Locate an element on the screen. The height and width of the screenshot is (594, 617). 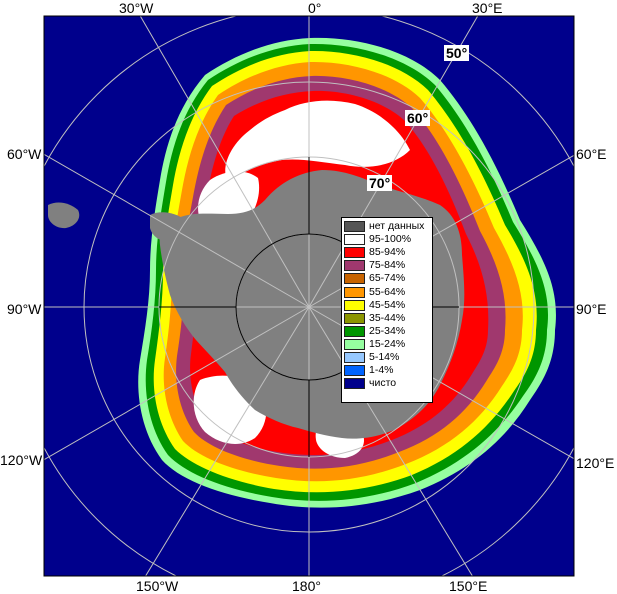
legend-item: 65-74% is located at coordinates (387, 278).